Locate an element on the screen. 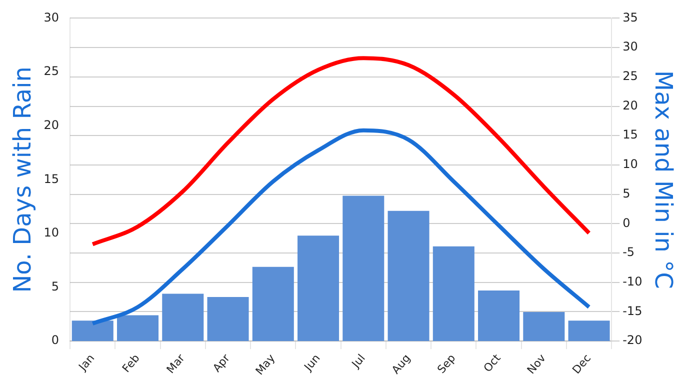 The image size is (690, 389). y2-tick-label: -10 is located at coordinates (632, 281).